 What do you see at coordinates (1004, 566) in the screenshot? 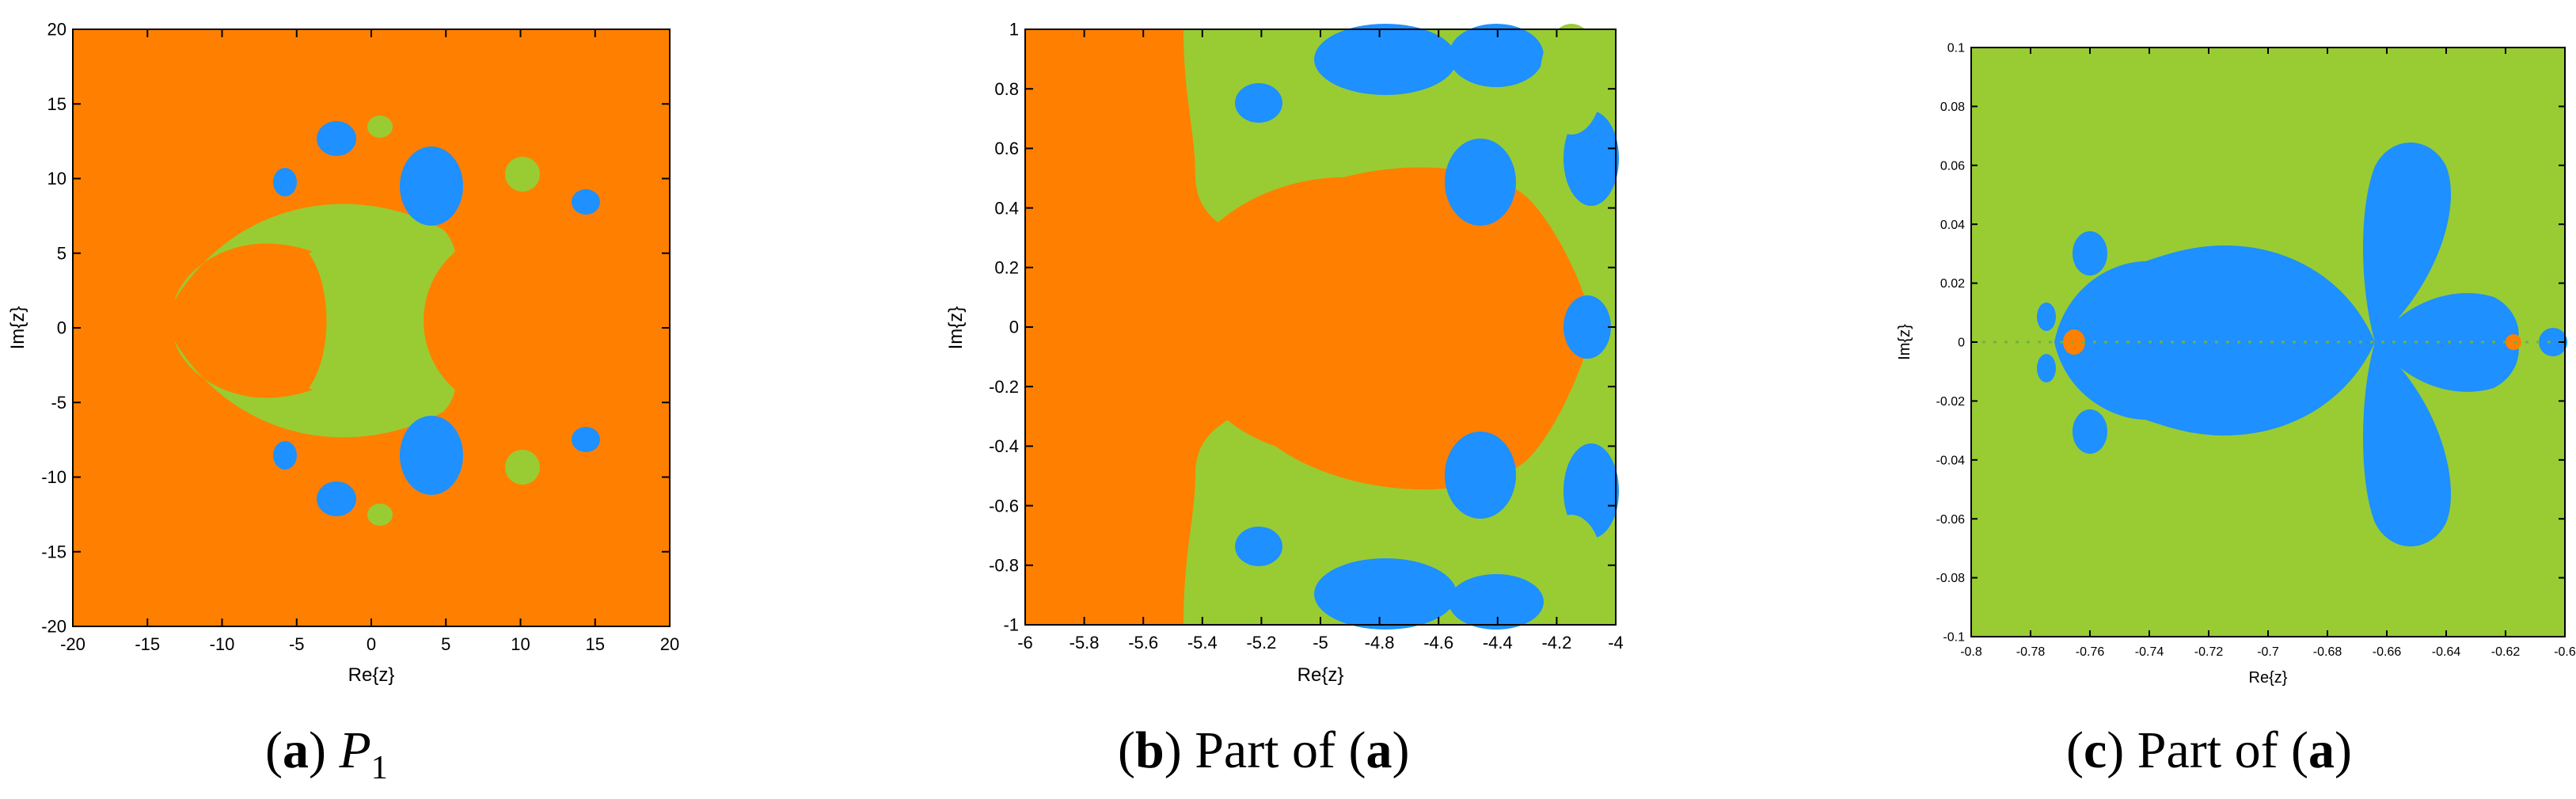
I see `y-tick-label: -0.8` at bounding box center [1004, 566].